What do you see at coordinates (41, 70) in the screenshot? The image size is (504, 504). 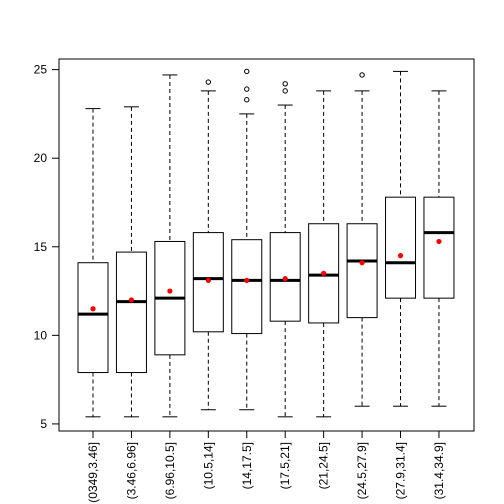 I see `y-tick-label: 25` at bounding box center [41, 70].